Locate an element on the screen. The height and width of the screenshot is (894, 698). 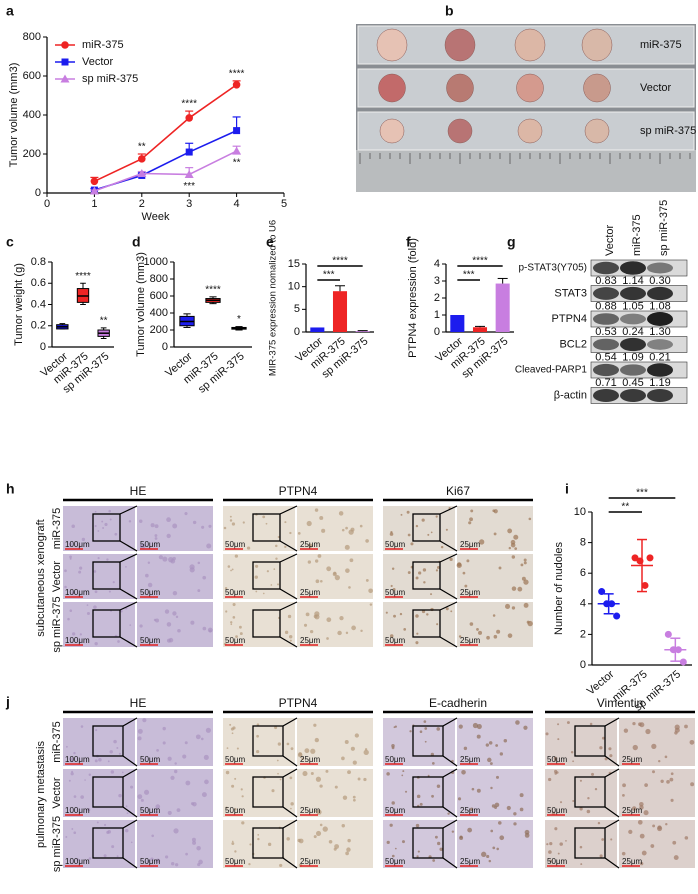
quant-label: 1.14 is located at coordinates (632, 281).